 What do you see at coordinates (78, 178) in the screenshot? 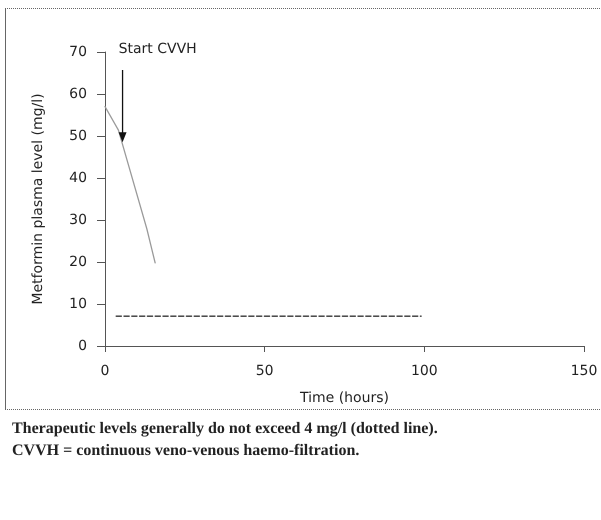
I see `y-tick-label: 40` at bounding box center [78, 178].